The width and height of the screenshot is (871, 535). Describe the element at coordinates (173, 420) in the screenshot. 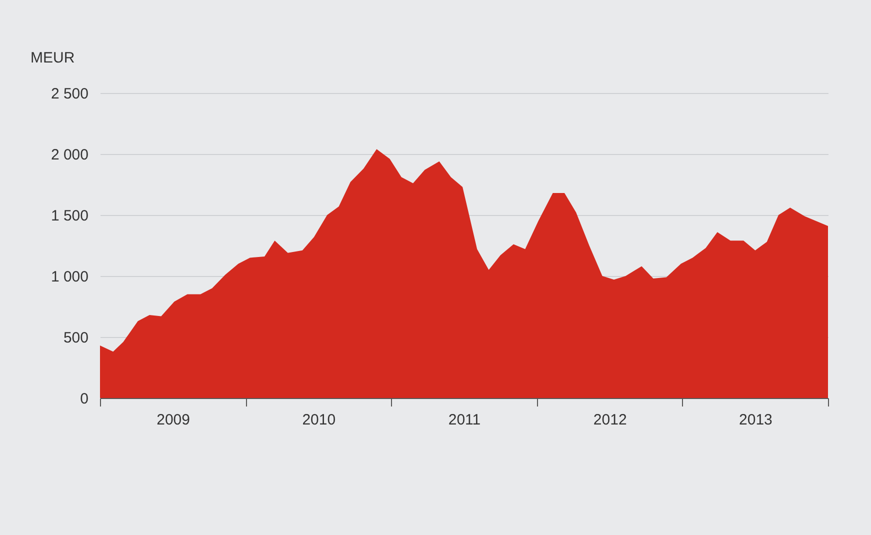

I see `x-tick-label: 2009` at that location.